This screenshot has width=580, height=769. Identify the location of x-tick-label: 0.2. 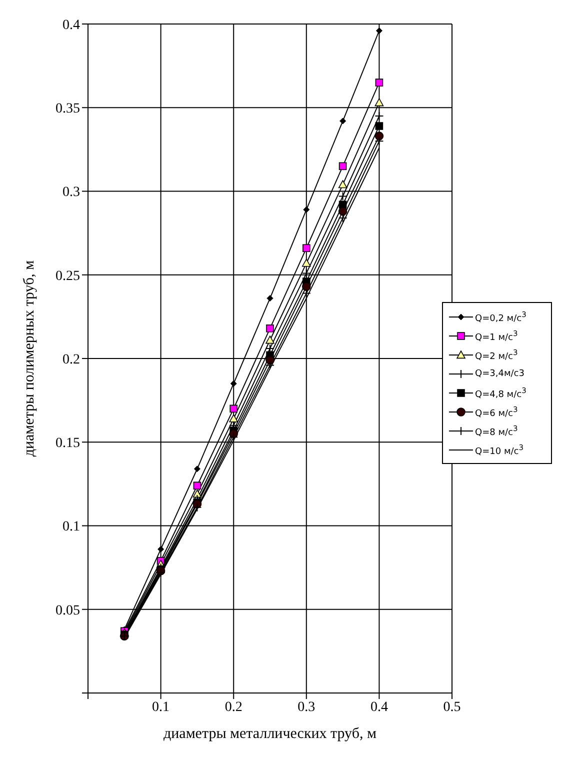
(233, 707).